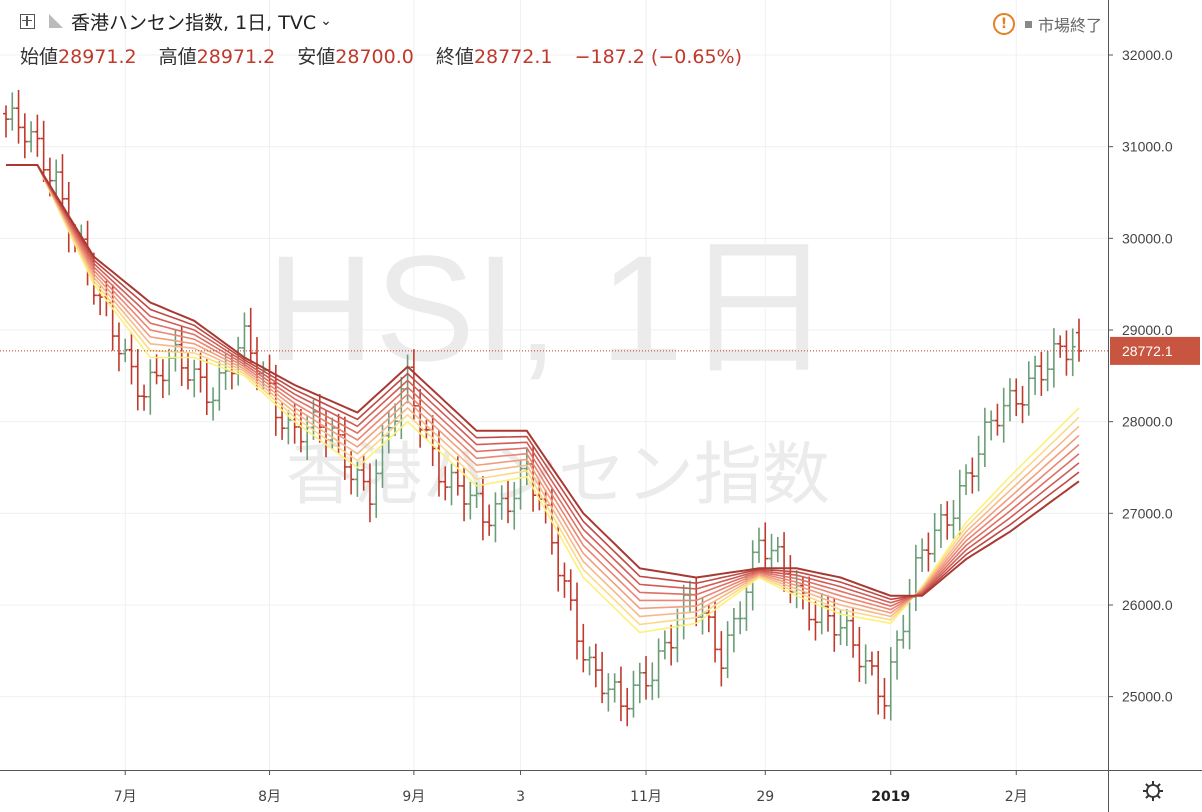 The height and width of the screenshot is (812, 1202). I want to click on symbol-title: 香港ハンセン指数, 1日, TVC, so click(194, 22).